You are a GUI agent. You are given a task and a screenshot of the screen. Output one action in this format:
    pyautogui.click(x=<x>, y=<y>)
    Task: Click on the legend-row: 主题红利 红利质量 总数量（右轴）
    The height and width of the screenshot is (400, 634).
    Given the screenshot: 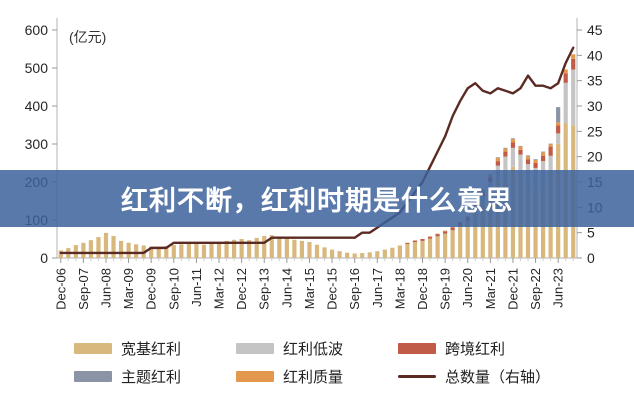 What is the action you would take?
    pyautogui.click(x=317, y=376)
    